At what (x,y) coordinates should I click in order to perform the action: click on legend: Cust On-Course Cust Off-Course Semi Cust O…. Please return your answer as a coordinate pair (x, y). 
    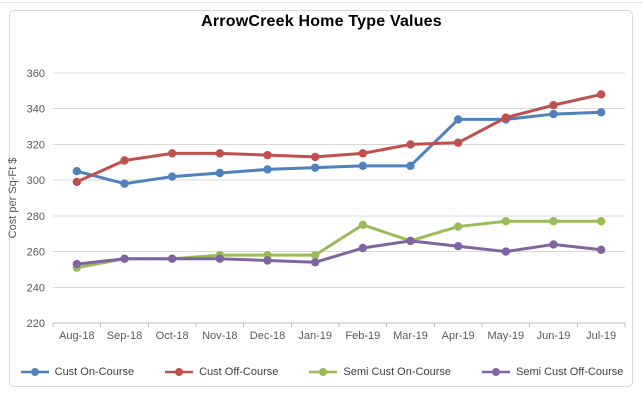
    Looking at the image, I should click on (321, 372).